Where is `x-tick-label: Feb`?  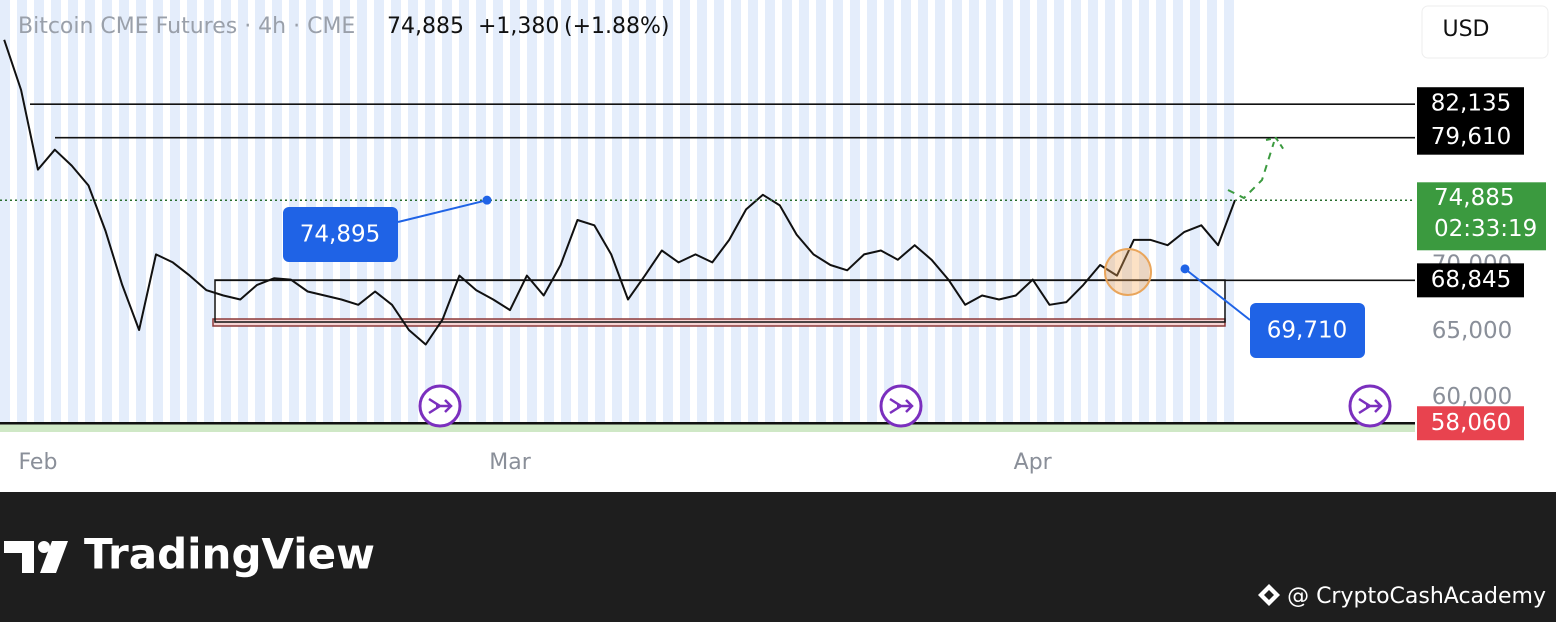 x-tick-label: Feb is located at coordinates (37, 462).